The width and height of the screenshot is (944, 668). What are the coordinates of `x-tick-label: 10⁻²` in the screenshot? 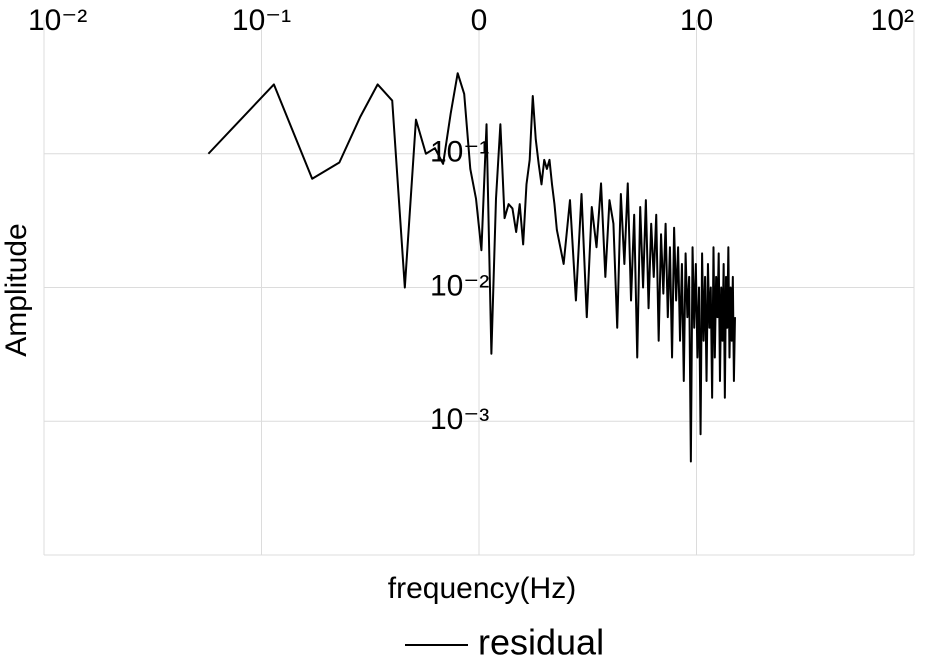 It's located at (57, 20).